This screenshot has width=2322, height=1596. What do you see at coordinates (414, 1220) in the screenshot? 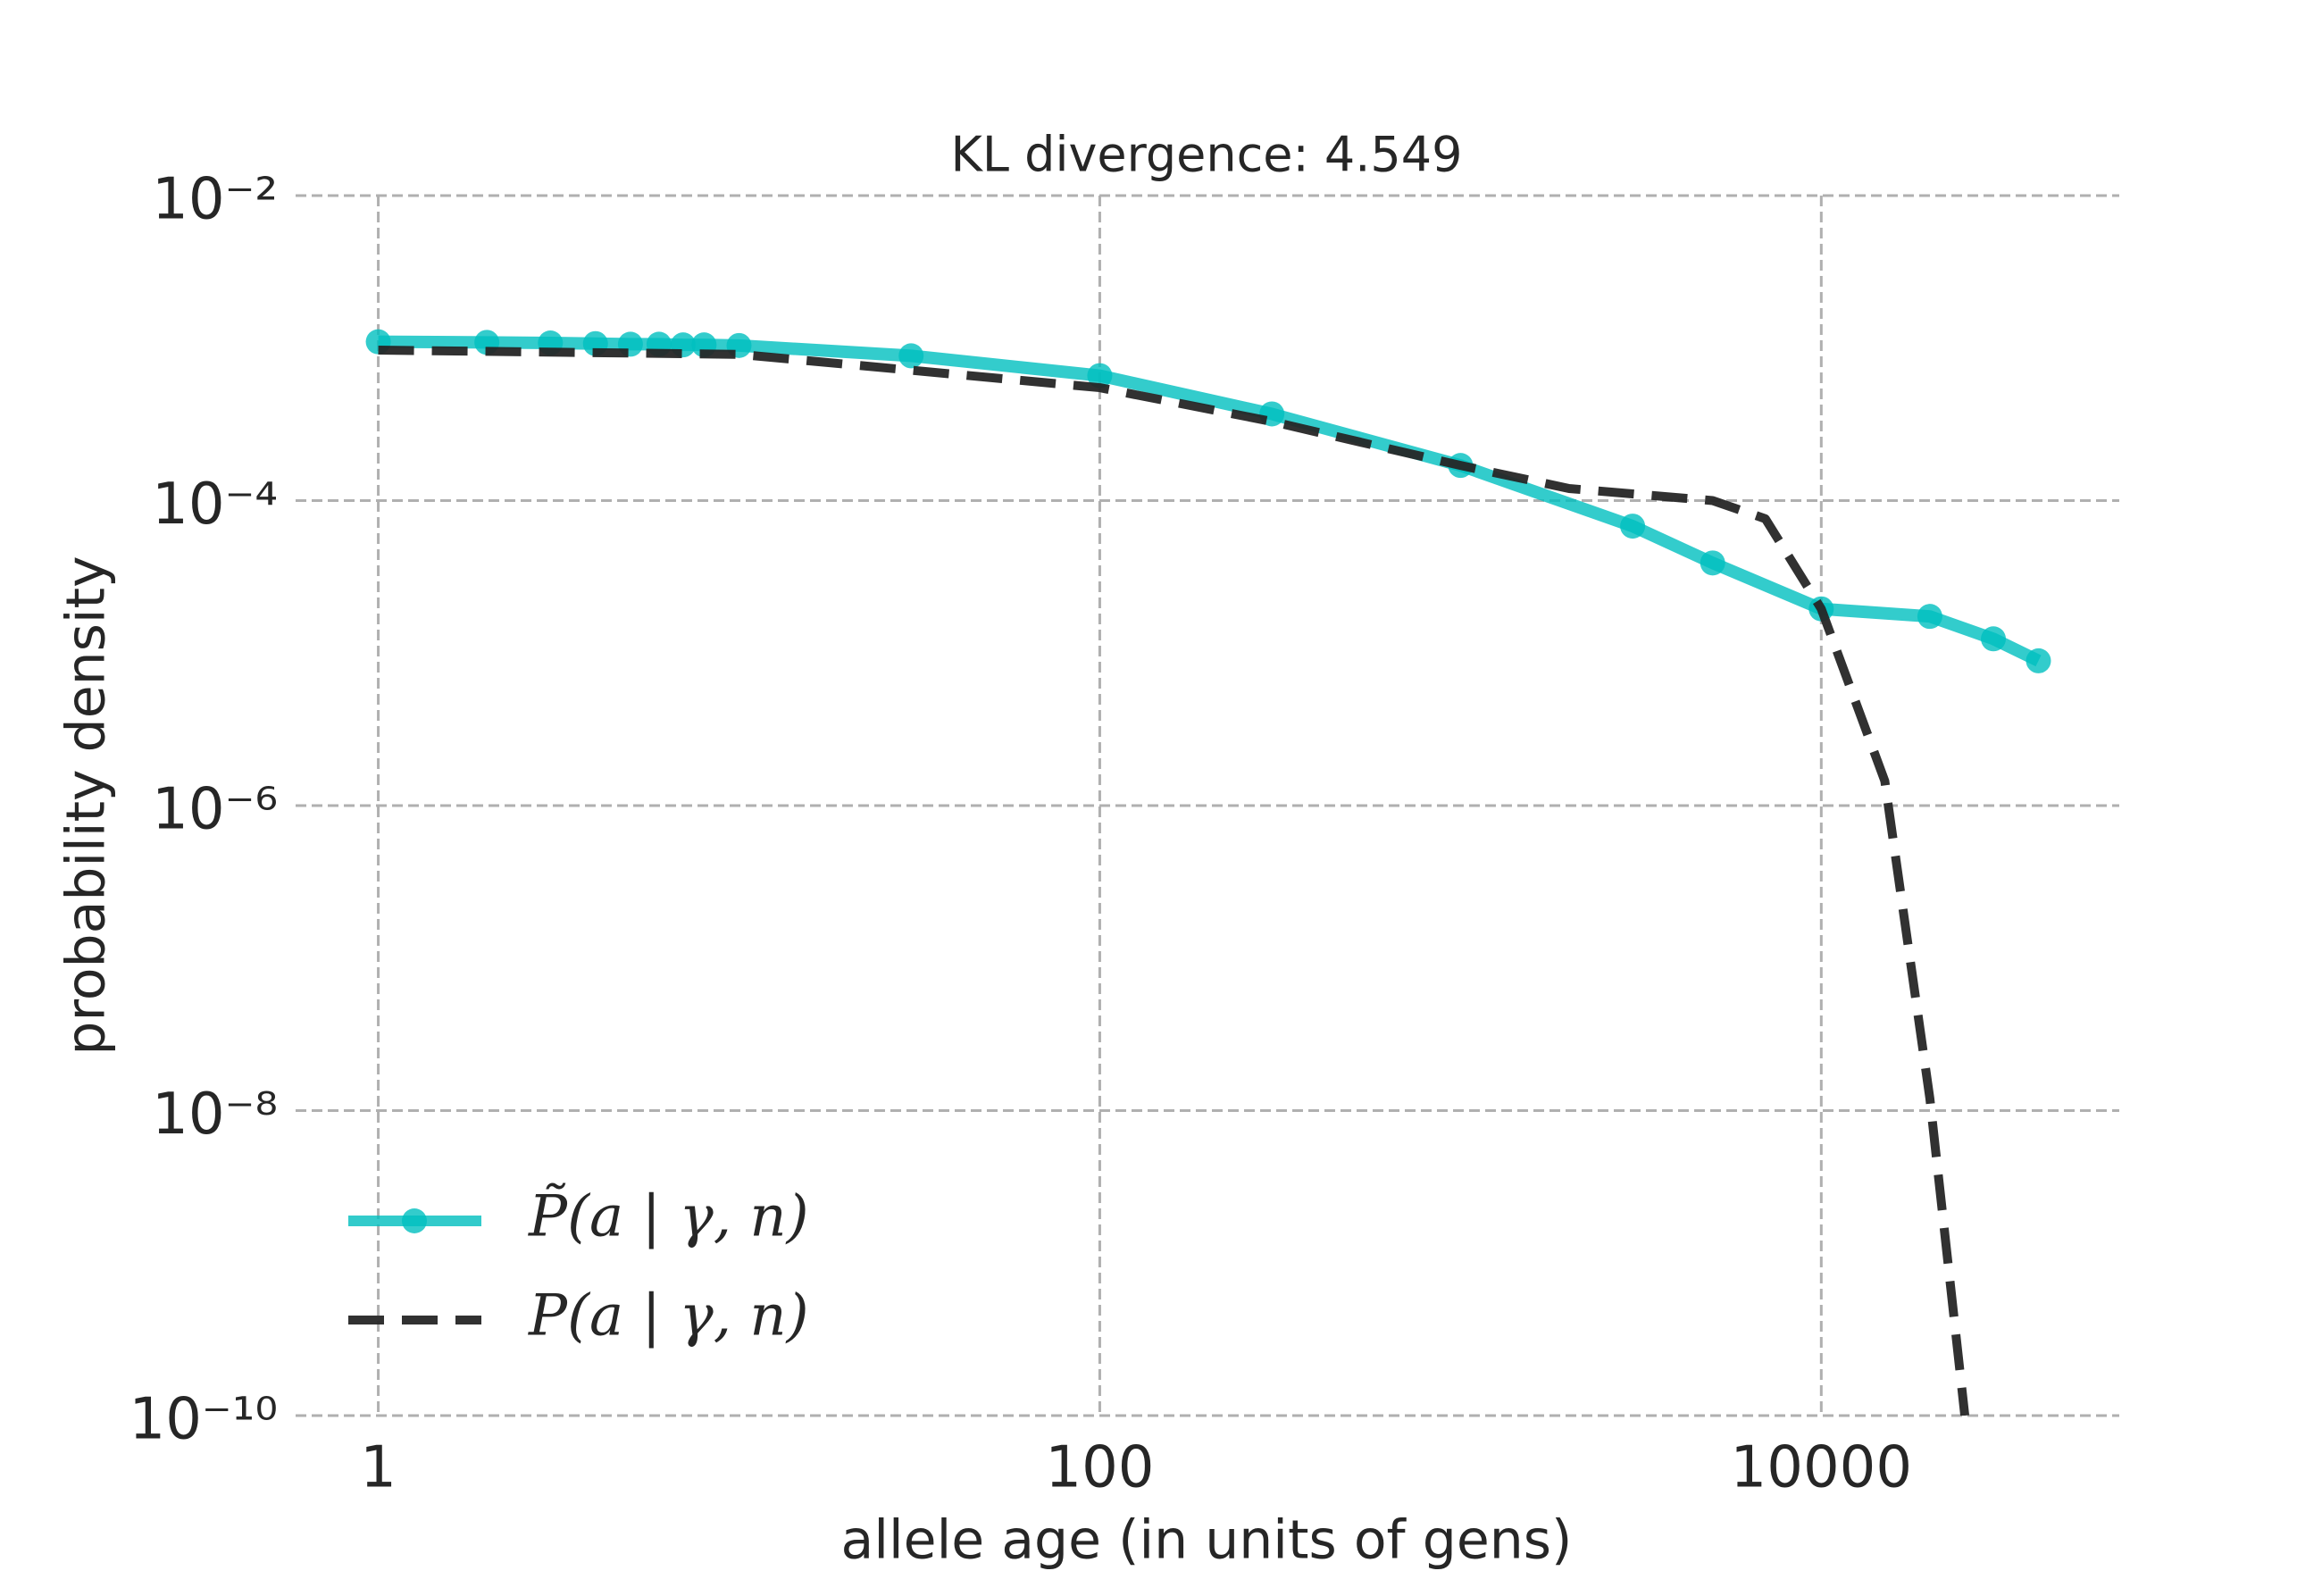
I see `legend-marker` at bounding box center [414, 1220].